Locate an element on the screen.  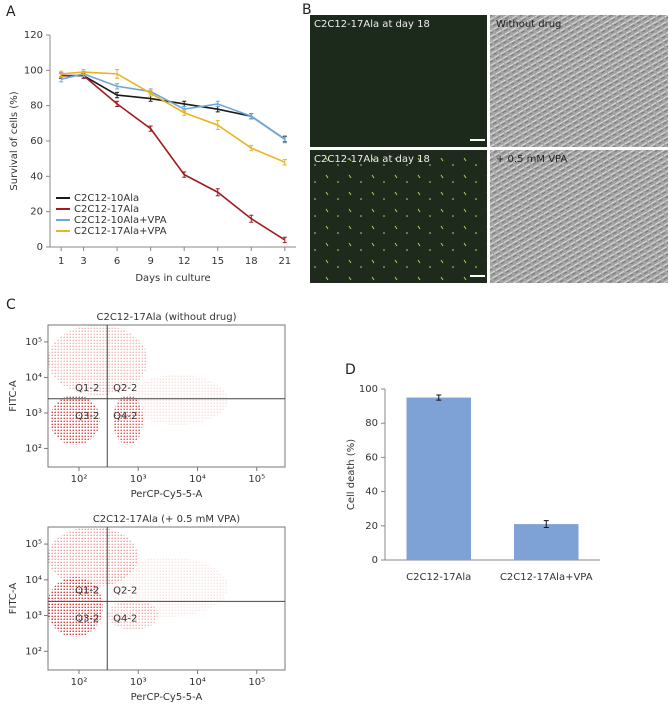
legend-label: C2C12-17Ala is located at coordinates (106, 209).